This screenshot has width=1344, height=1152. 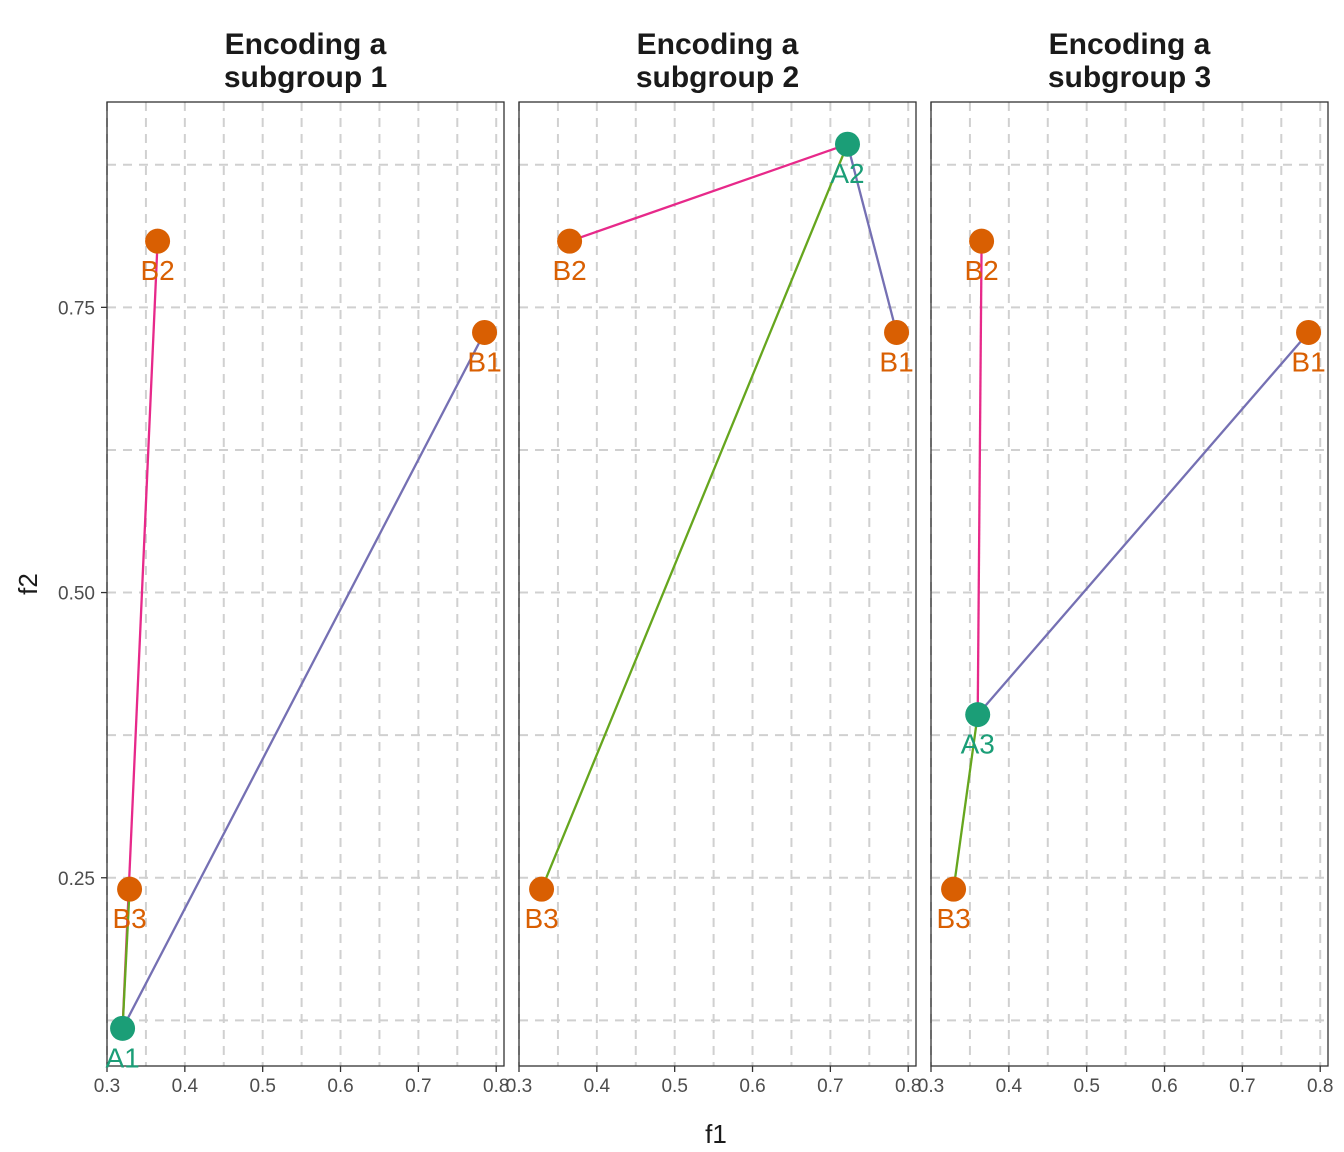 I want to click on link-a2-b2, so click(x=708, y=193).